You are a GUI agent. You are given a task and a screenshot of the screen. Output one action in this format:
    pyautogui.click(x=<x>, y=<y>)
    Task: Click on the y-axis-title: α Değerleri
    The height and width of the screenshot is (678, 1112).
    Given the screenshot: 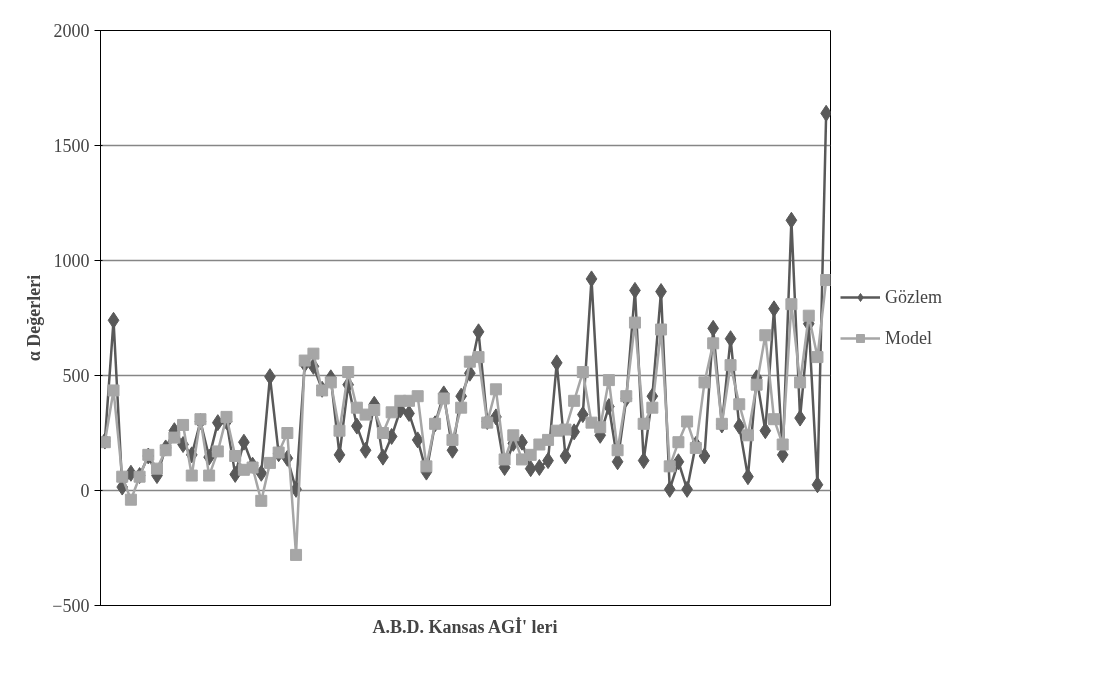 What is the action you would take?
    pyautogui.click(x=34, y=318)
    